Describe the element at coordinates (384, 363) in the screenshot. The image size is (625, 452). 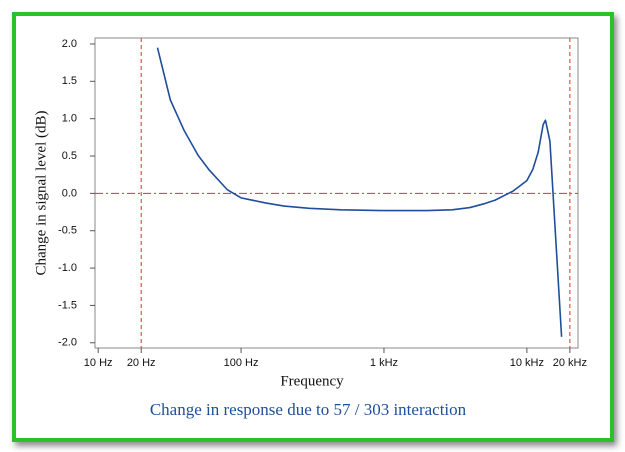
I see `x-tick-label: 1 kHz` at that location.